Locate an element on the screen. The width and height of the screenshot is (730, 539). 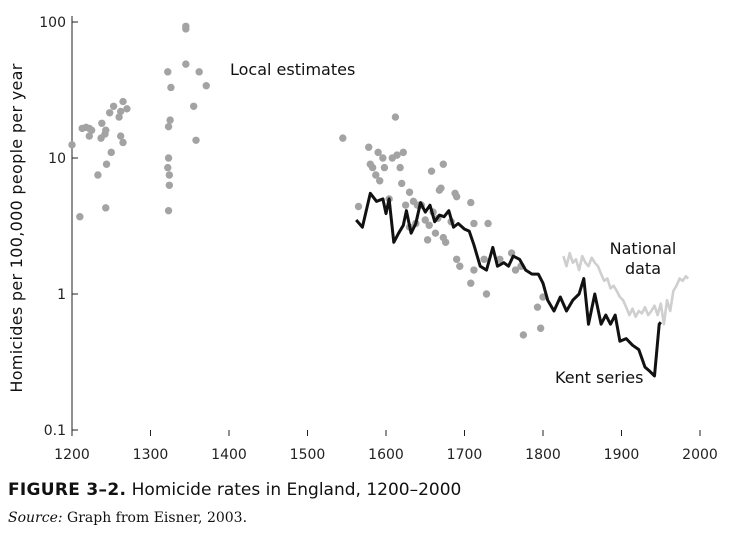
source-label: Source: is located at coordinates (35, 518).